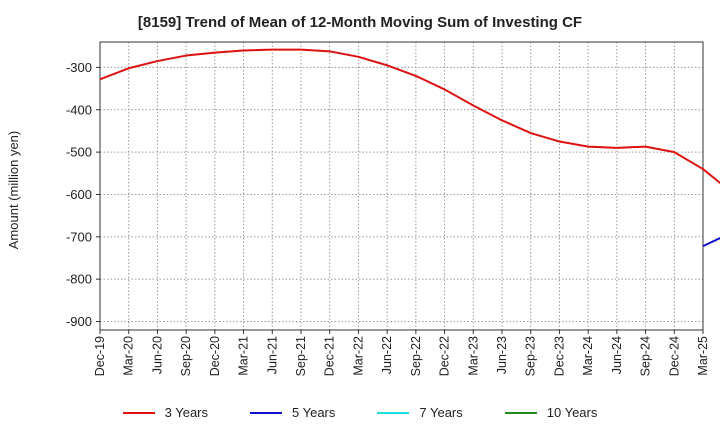  Describe the element at coordinates (79, 67) in the screenshot. I see `y-tick-label: -300` at that location.